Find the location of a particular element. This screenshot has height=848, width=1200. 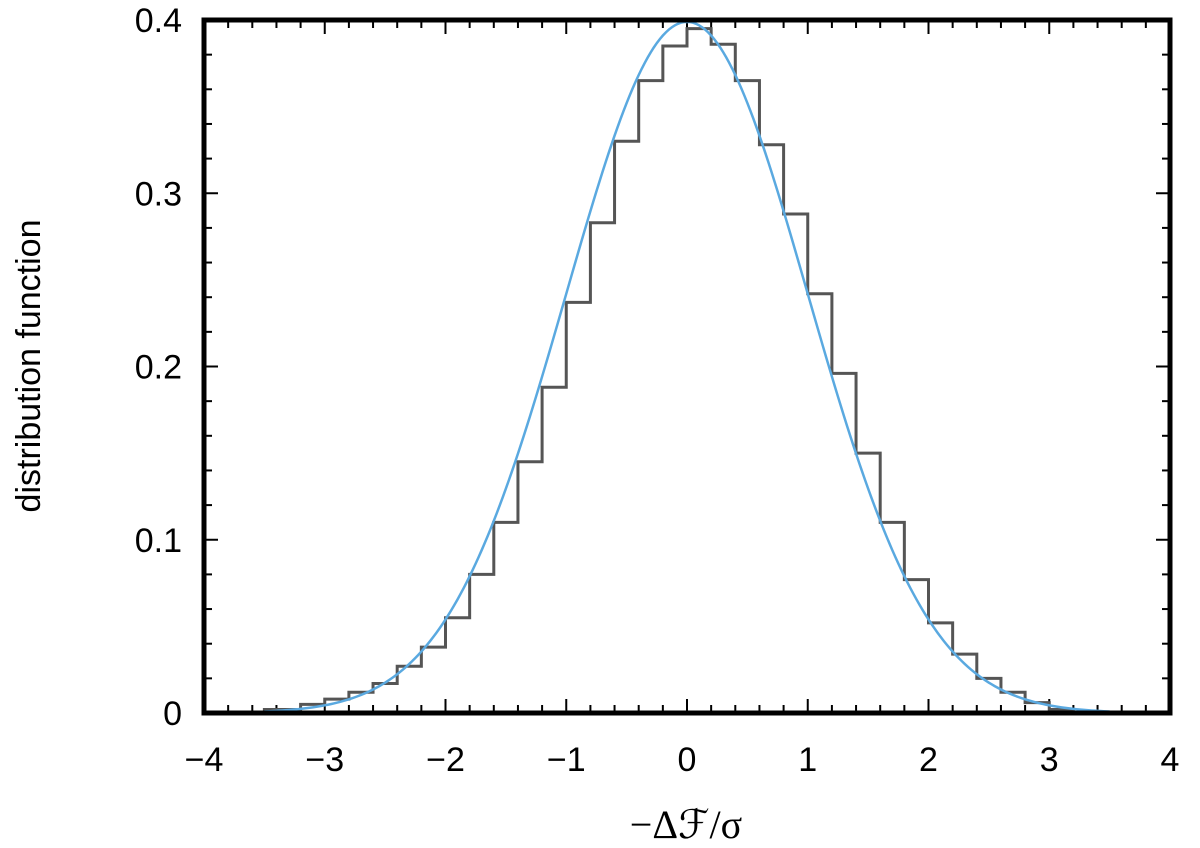

x-tick-label: 2 is located at coordinates (928, 760).